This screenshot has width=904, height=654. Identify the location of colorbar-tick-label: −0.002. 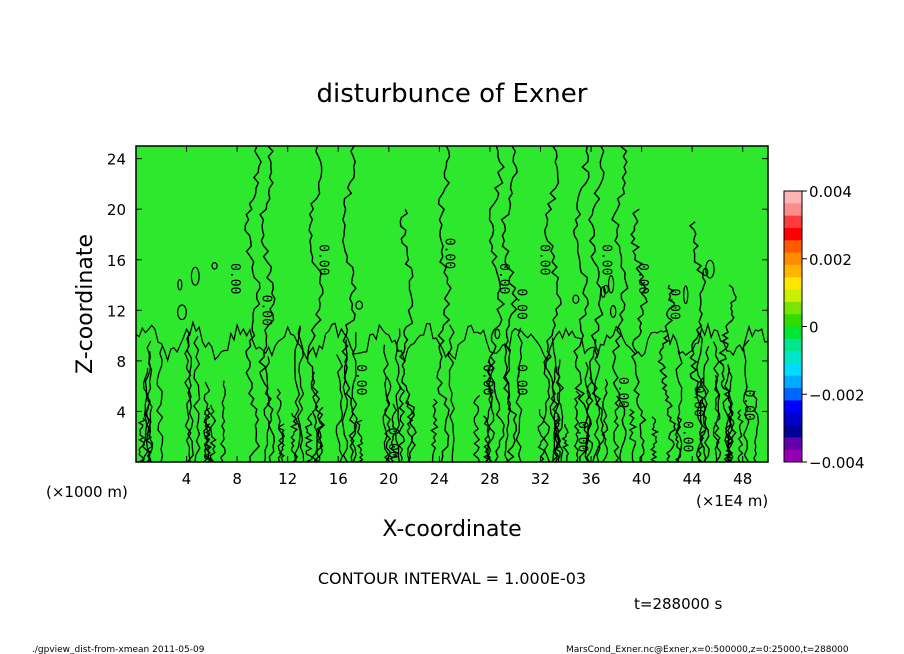
(837, 395).